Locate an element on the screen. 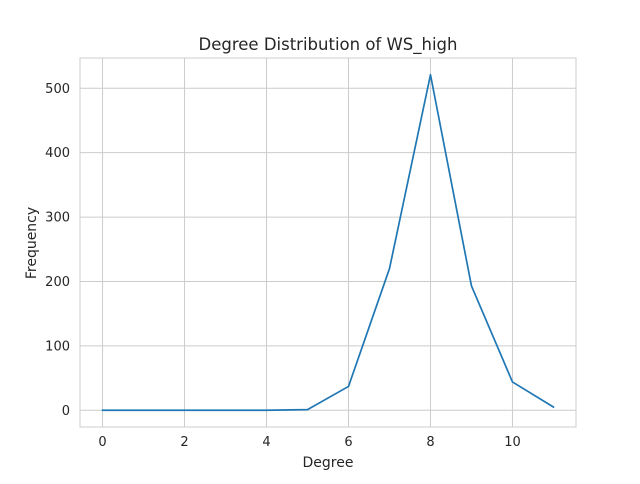 Image resolution: width=640 pixels, height=484 pixels. y-tick-label: 0 is located at coordinates (66, 411).